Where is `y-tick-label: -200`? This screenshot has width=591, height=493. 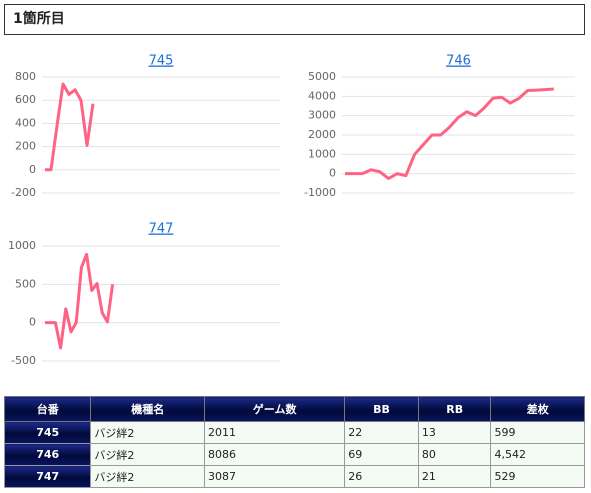
y-tick-label: -200 is located at coordinates (23, 192).